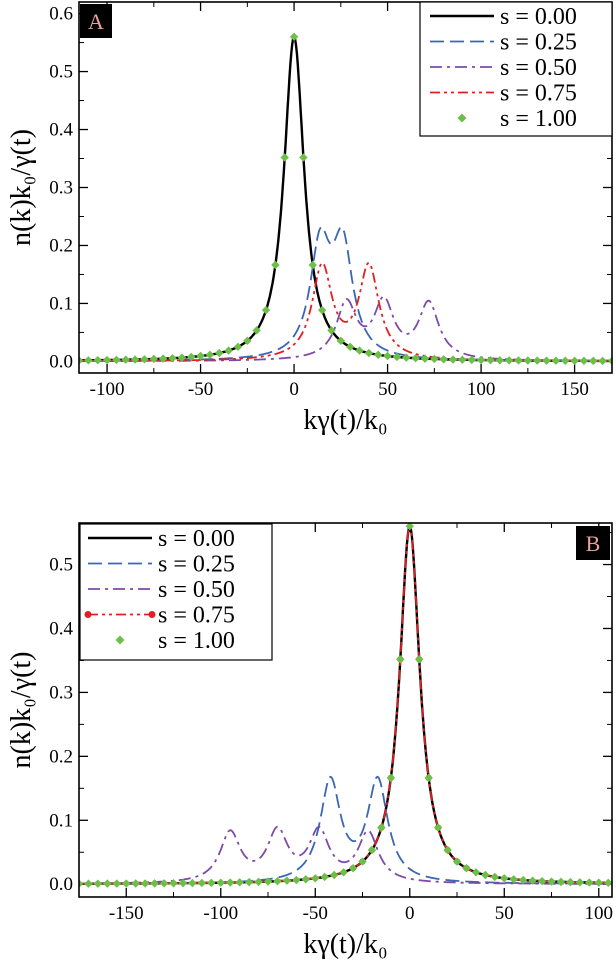  What do you see at coordinates (61, 628) in the screenshot?
I see `y-tick-label: 0.4` at bounding box center [61, 628].